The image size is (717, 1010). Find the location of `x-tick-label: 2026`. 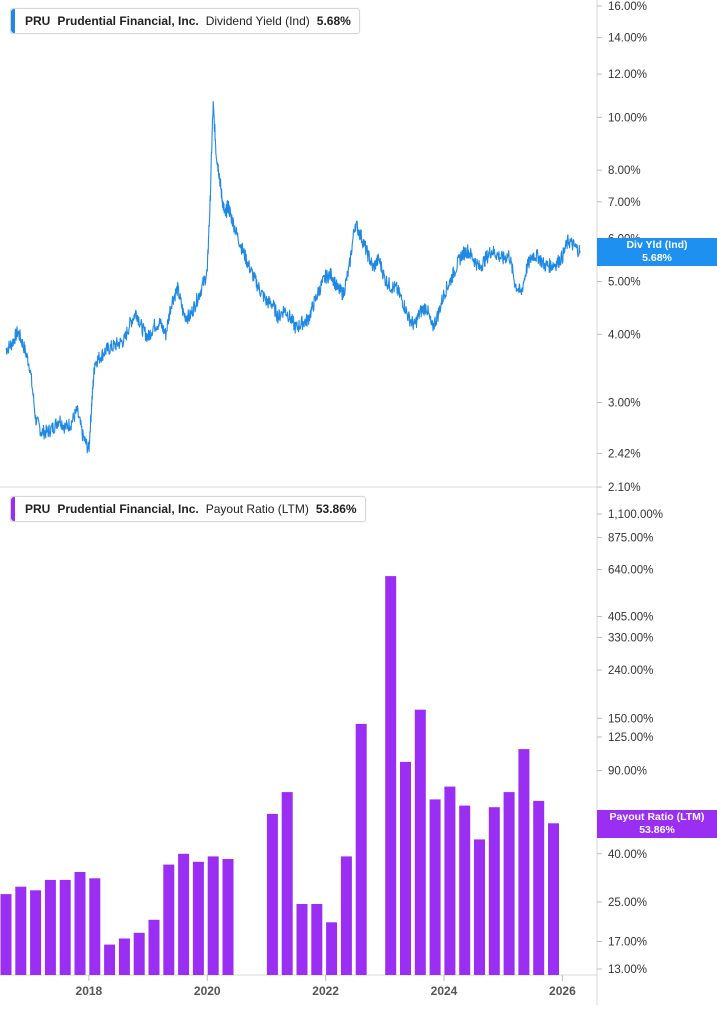

x-tick-label: 2026 is located at coordinates (562, 991).